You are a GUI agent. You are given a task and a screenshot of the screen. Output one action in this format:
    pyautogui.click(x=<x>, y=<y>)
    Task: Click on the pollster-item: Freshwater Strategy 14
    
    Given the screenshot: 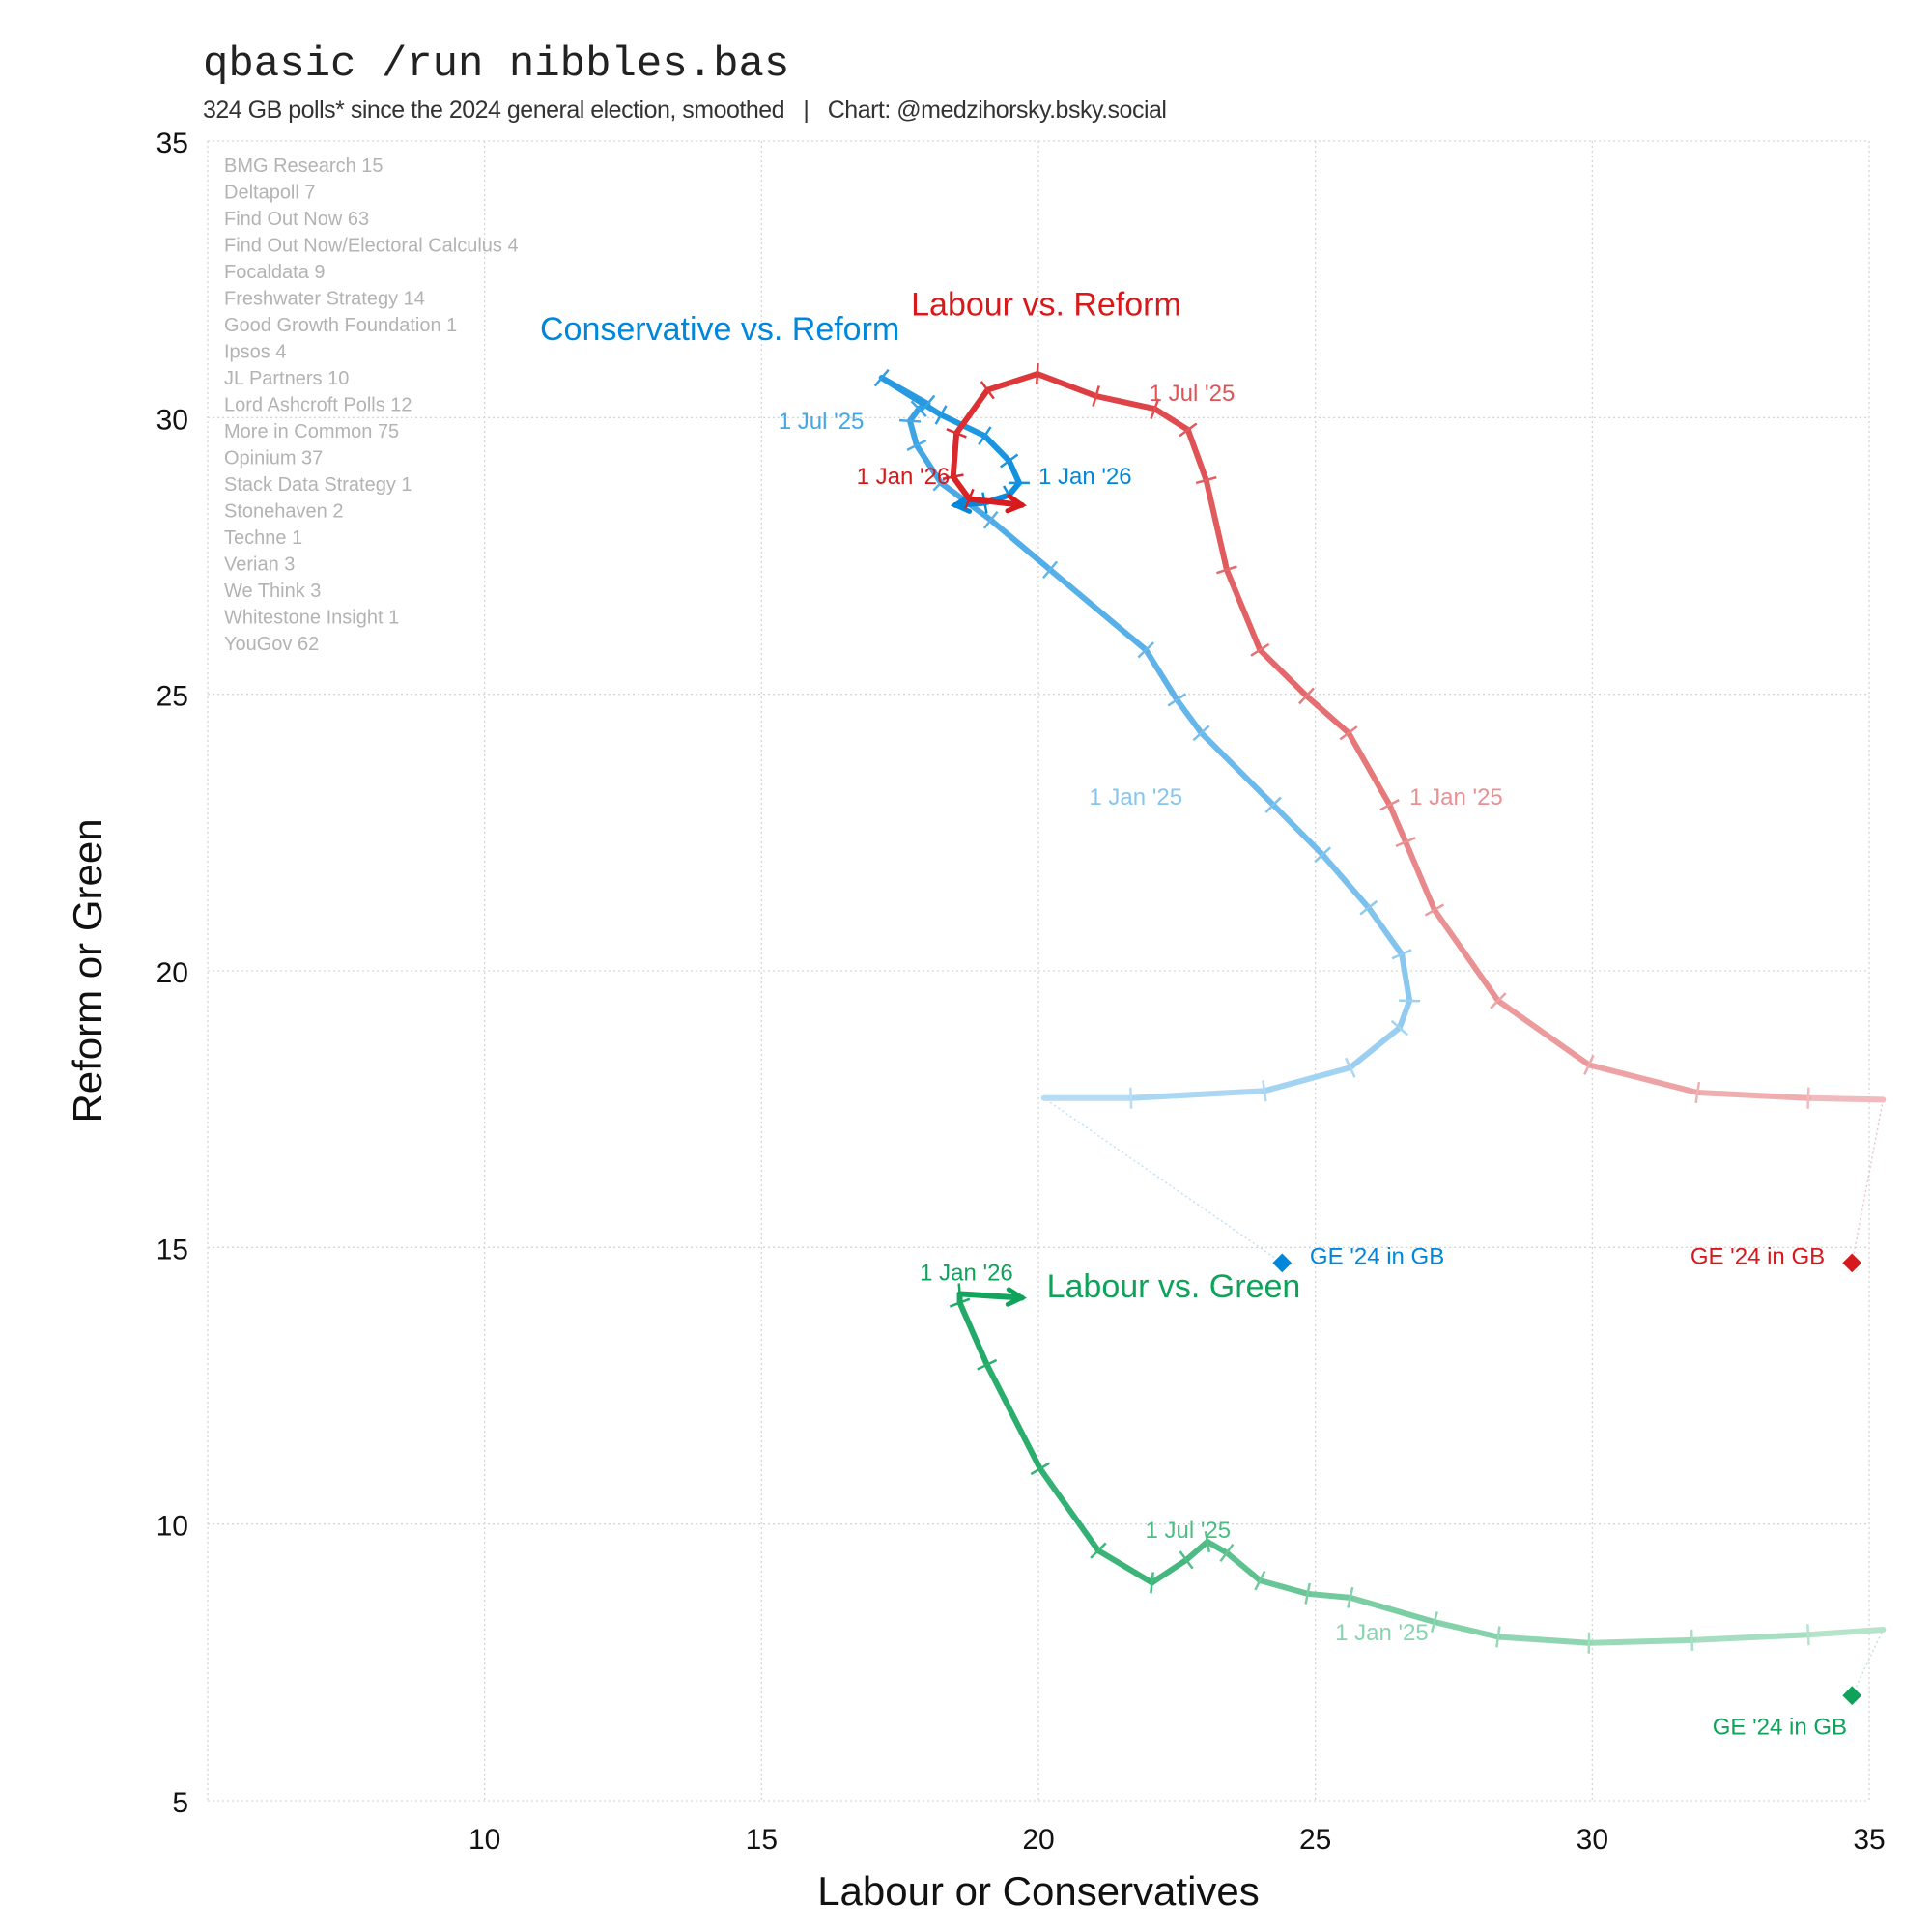 What is the action you would take?
    pyautogui.click(x=324, y=299)
    